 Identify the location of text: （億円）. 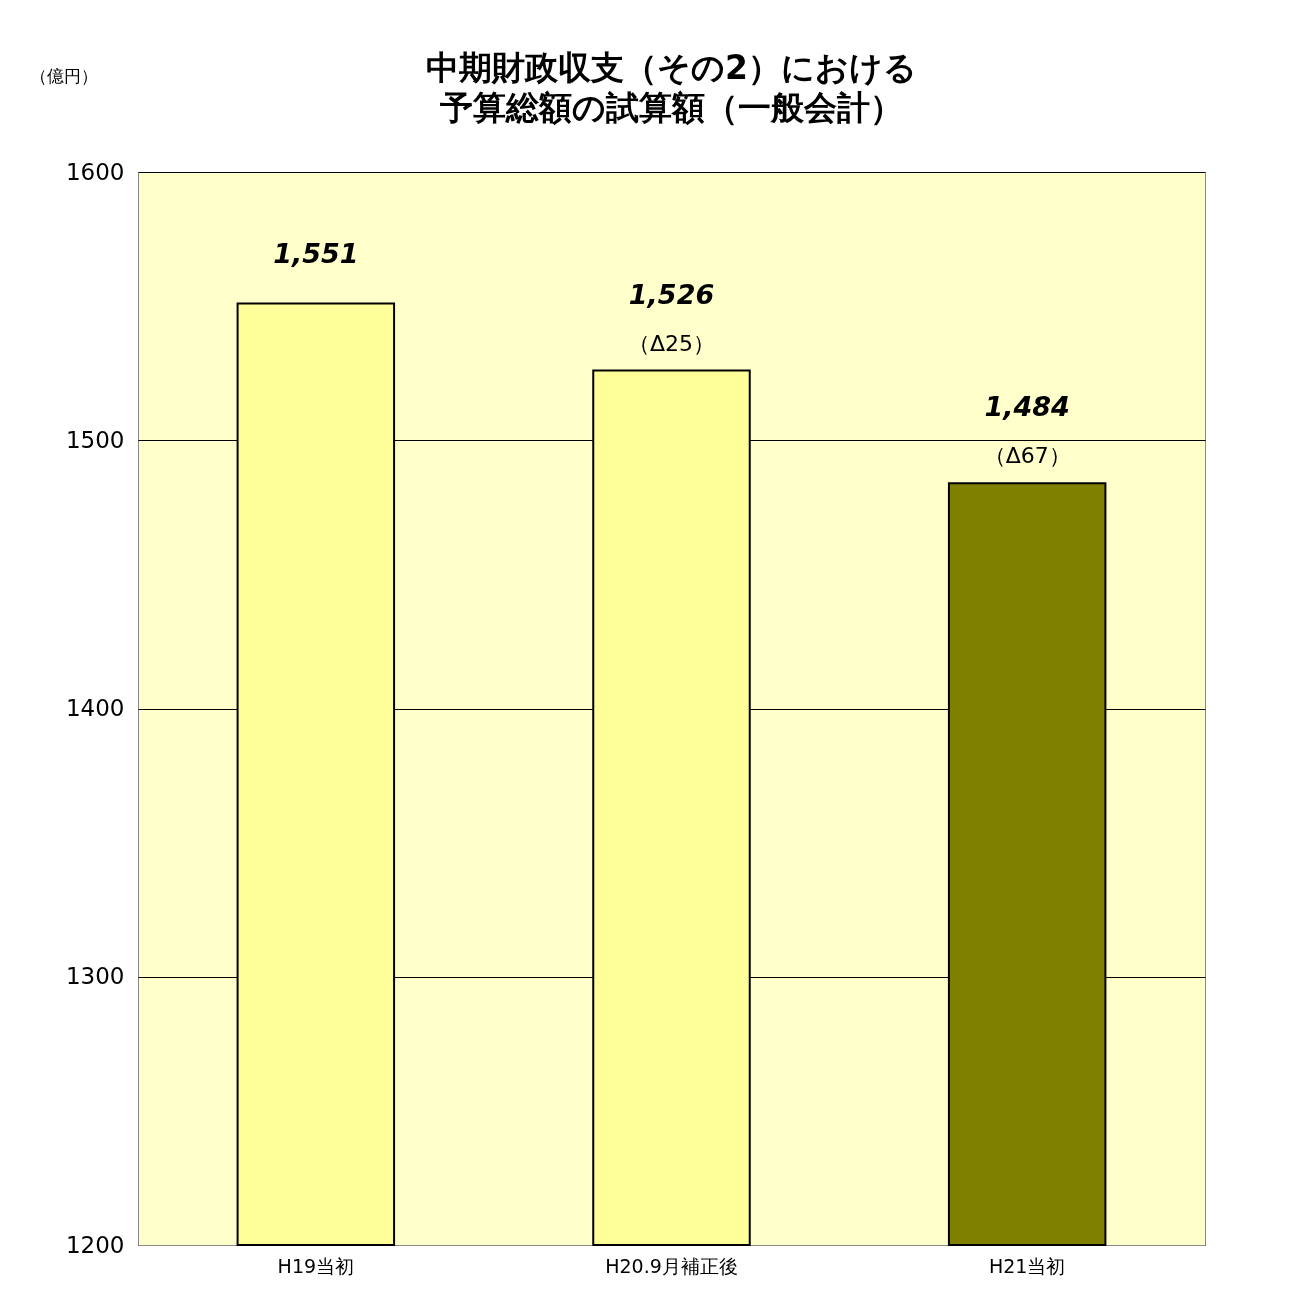
(64, 76).